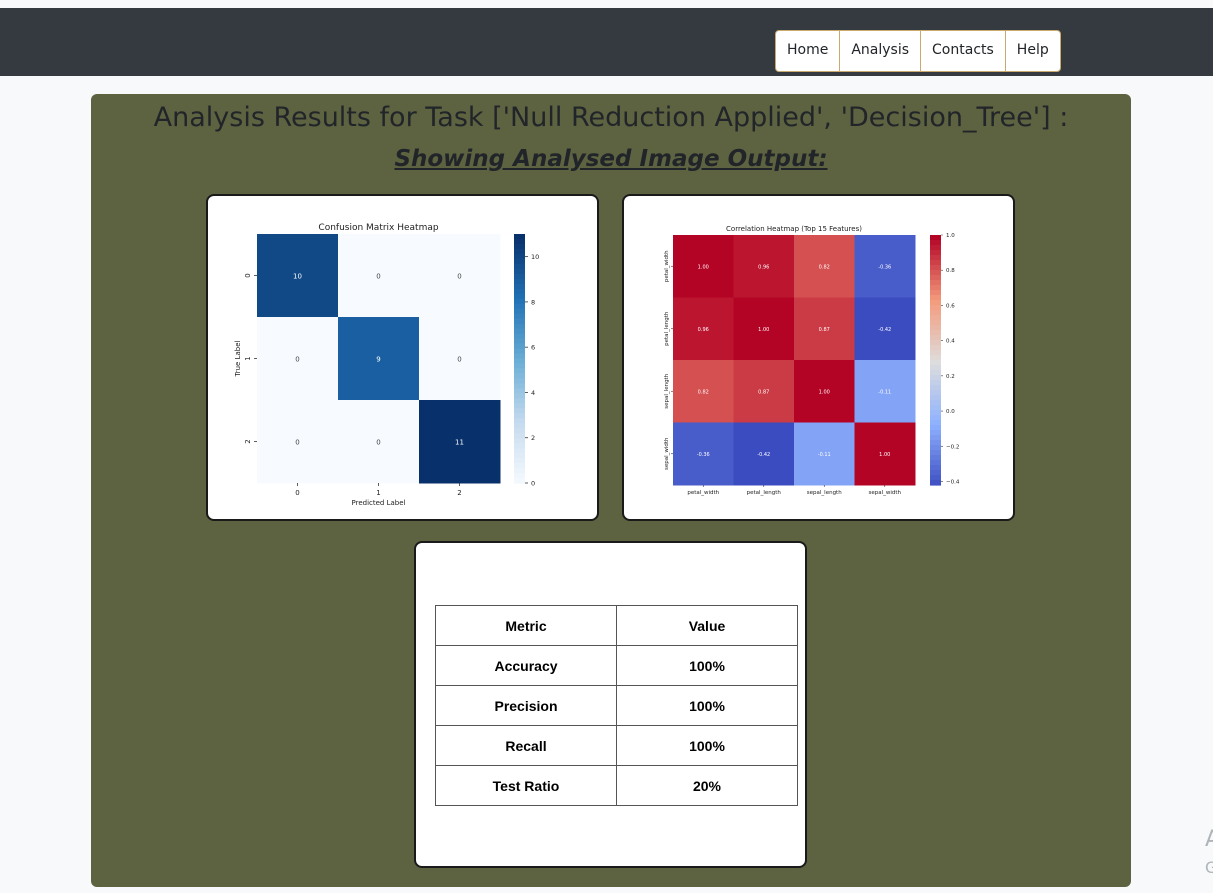 This screenshot has height=893, width=1213. Describe the element at coordinates (707, 665) in the screenshot. I see `table-cell: 100%` at that location.